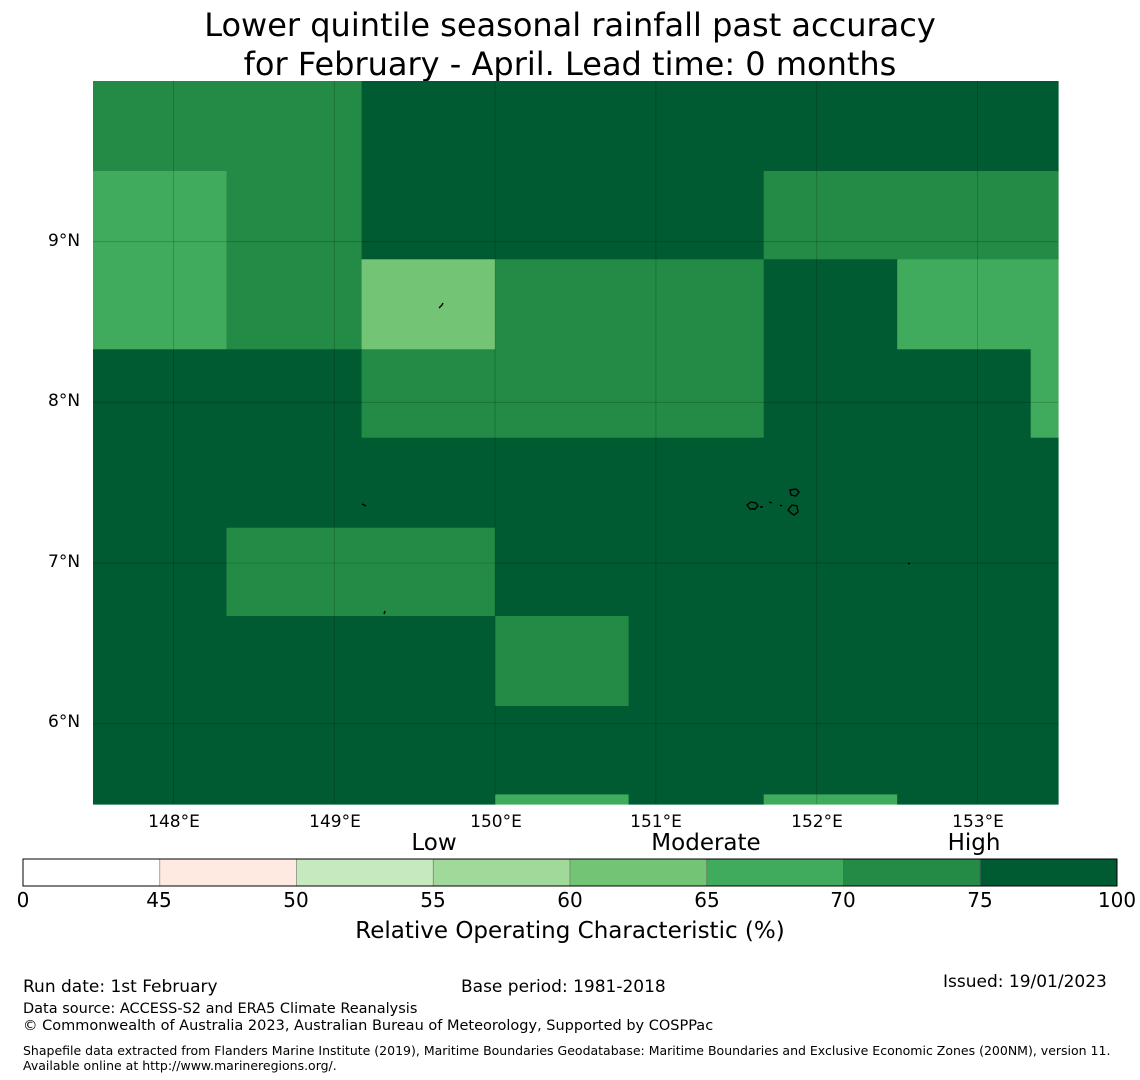  I want to click on base-period: Base period: 1981-2018, so click(563, 987).